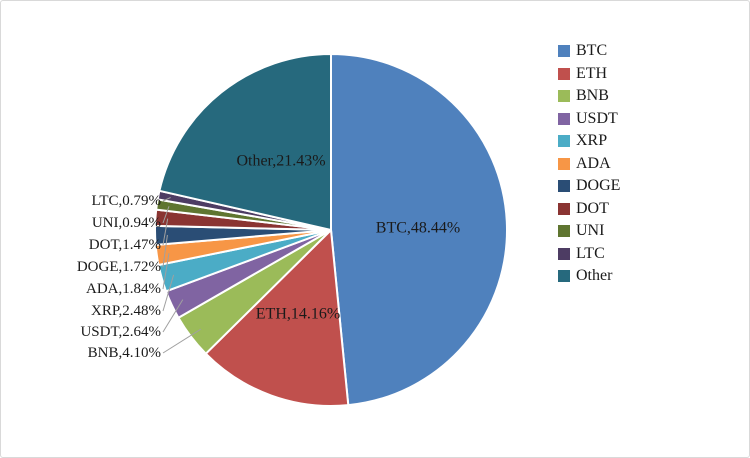 The width and height of the screenshot is (750, 458). Describe the element at coordinates (166, 215) in the screenshot. I see `leader-line-uni` at that location.